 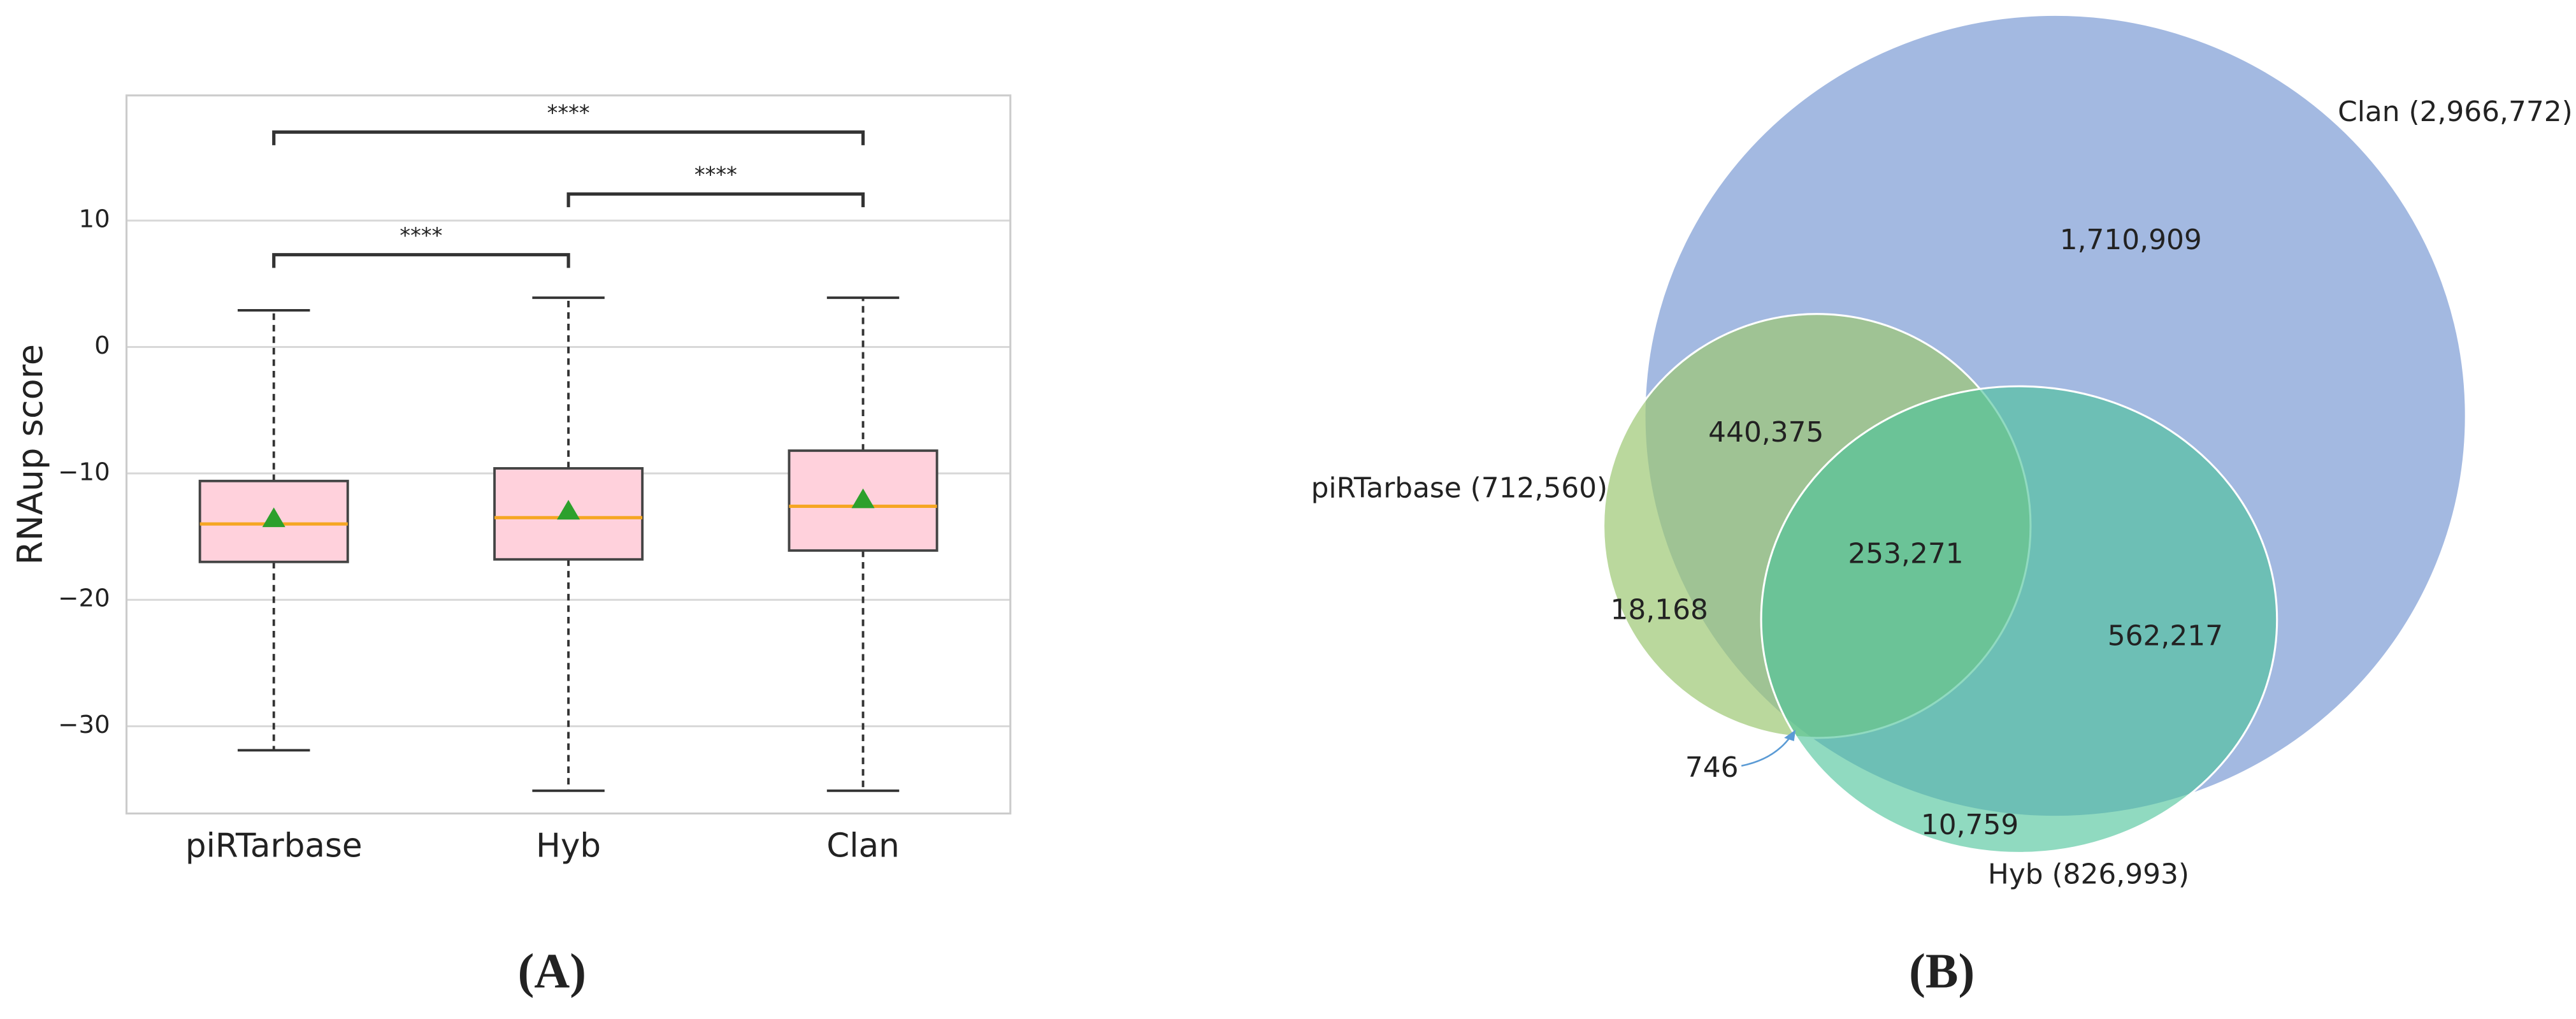 I want to click on set-label: Hyb (826,993), so click(x=2088, y=874).